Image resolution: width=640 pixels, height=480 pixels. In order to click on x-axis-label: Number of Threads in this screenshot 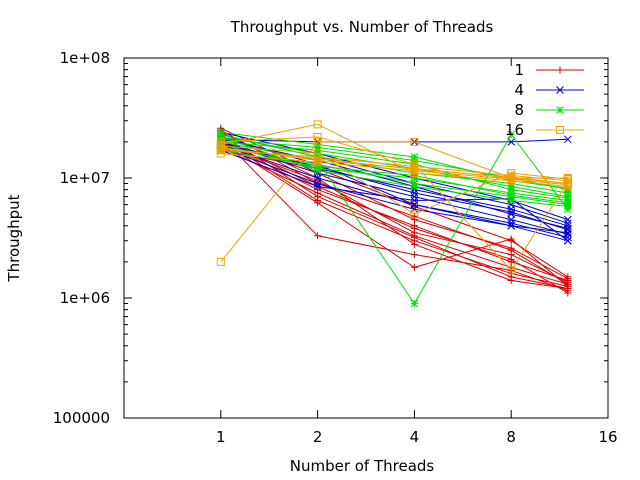, I will do `click(362, 466)`.